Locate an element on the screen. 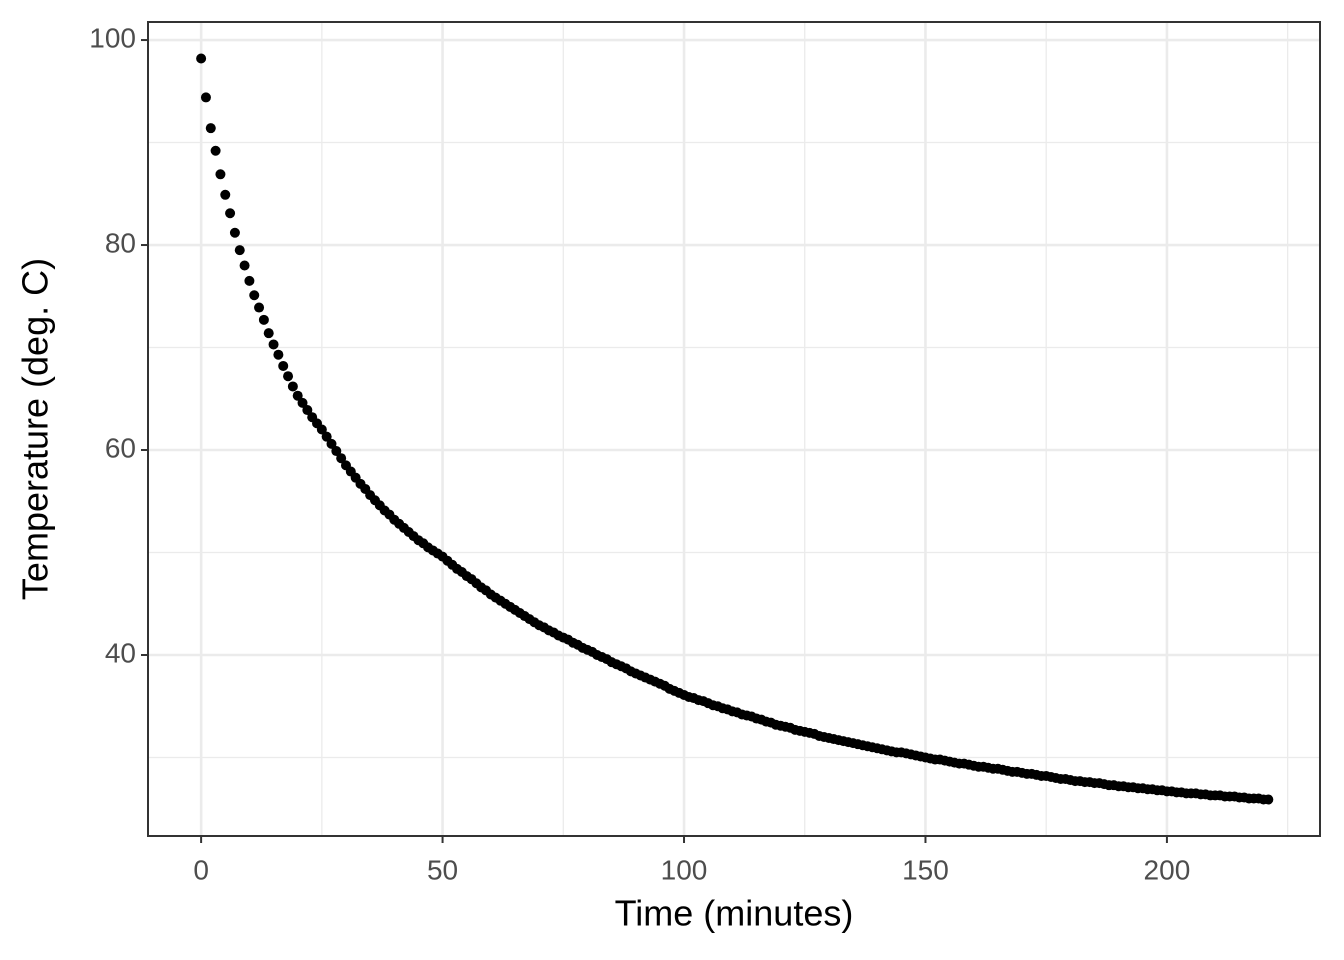  y-tick-label: 100 is located at coordinates (112, 37).